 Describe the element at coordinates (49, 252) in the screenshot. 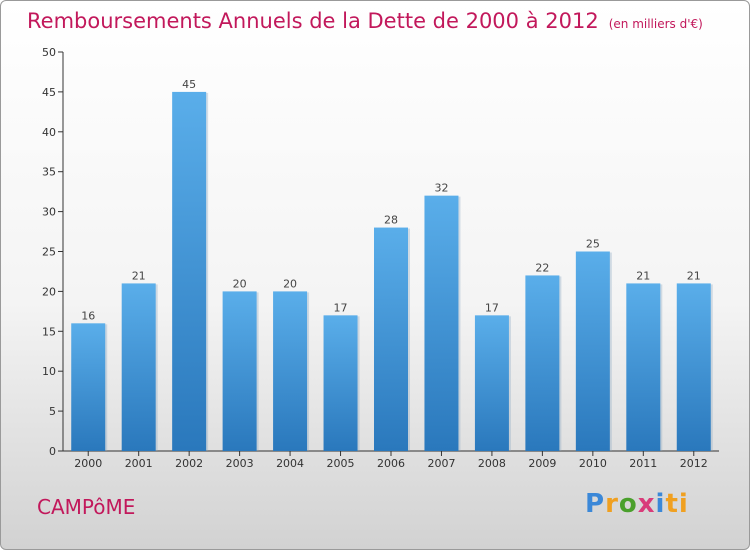

I see `y-tick-label: 25` at that location.